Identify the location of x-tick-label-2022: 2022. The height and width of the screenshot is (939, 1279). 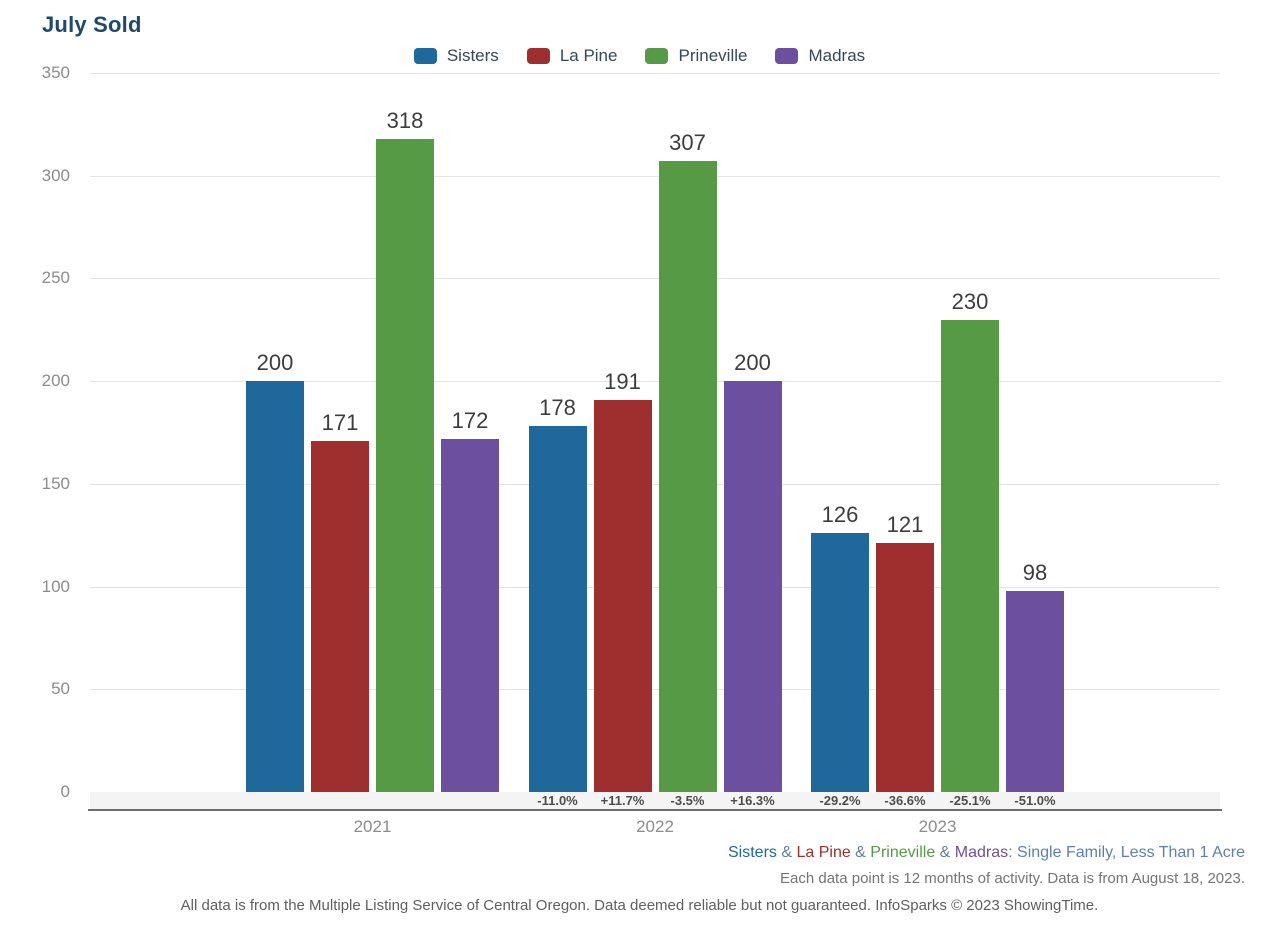
(655, 826).